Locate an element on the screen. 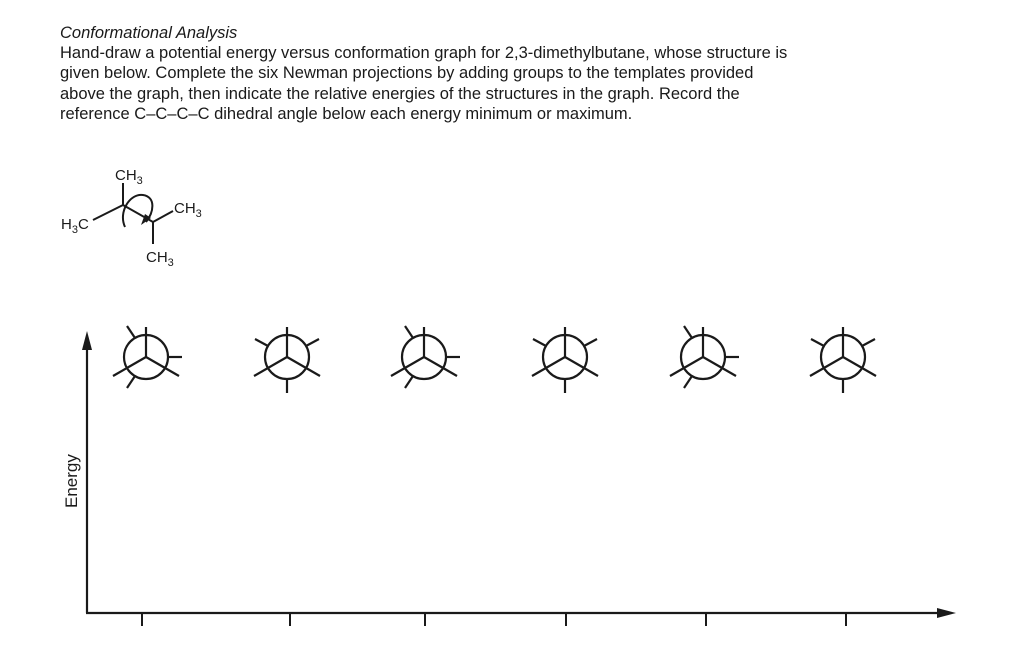 The image size is (1024, 667). y-axis-arrow-icon is located at coordinates (87, 340).